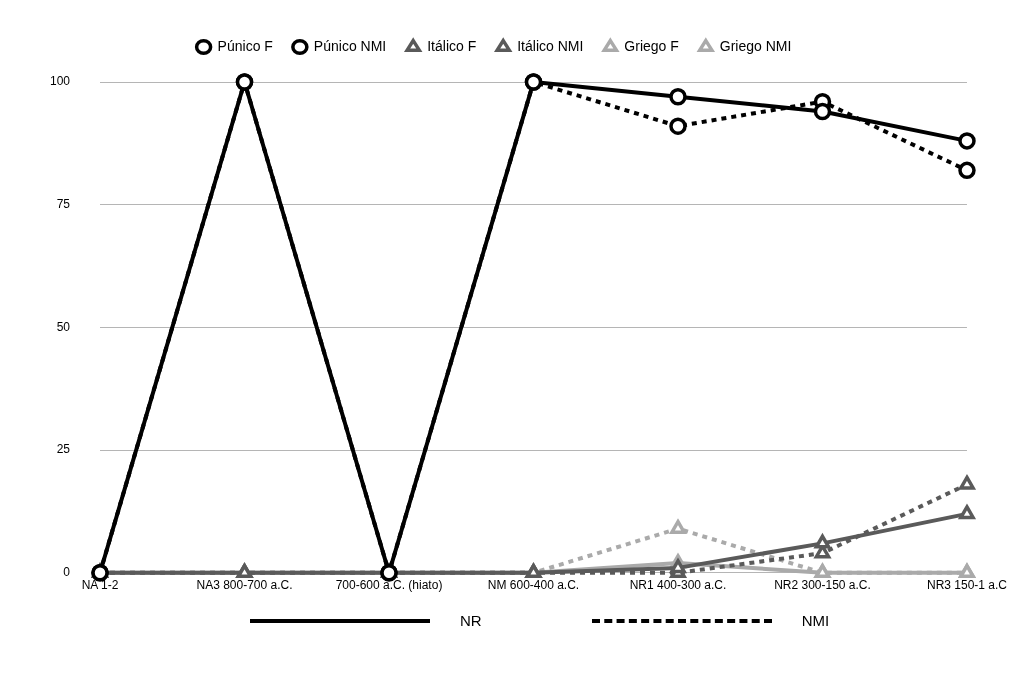 This screenshot has height=684, width=1013. Describe the element at coordinates (550, 45) in the screenshot. I see `legend-label: Itálico NMI` at that location.